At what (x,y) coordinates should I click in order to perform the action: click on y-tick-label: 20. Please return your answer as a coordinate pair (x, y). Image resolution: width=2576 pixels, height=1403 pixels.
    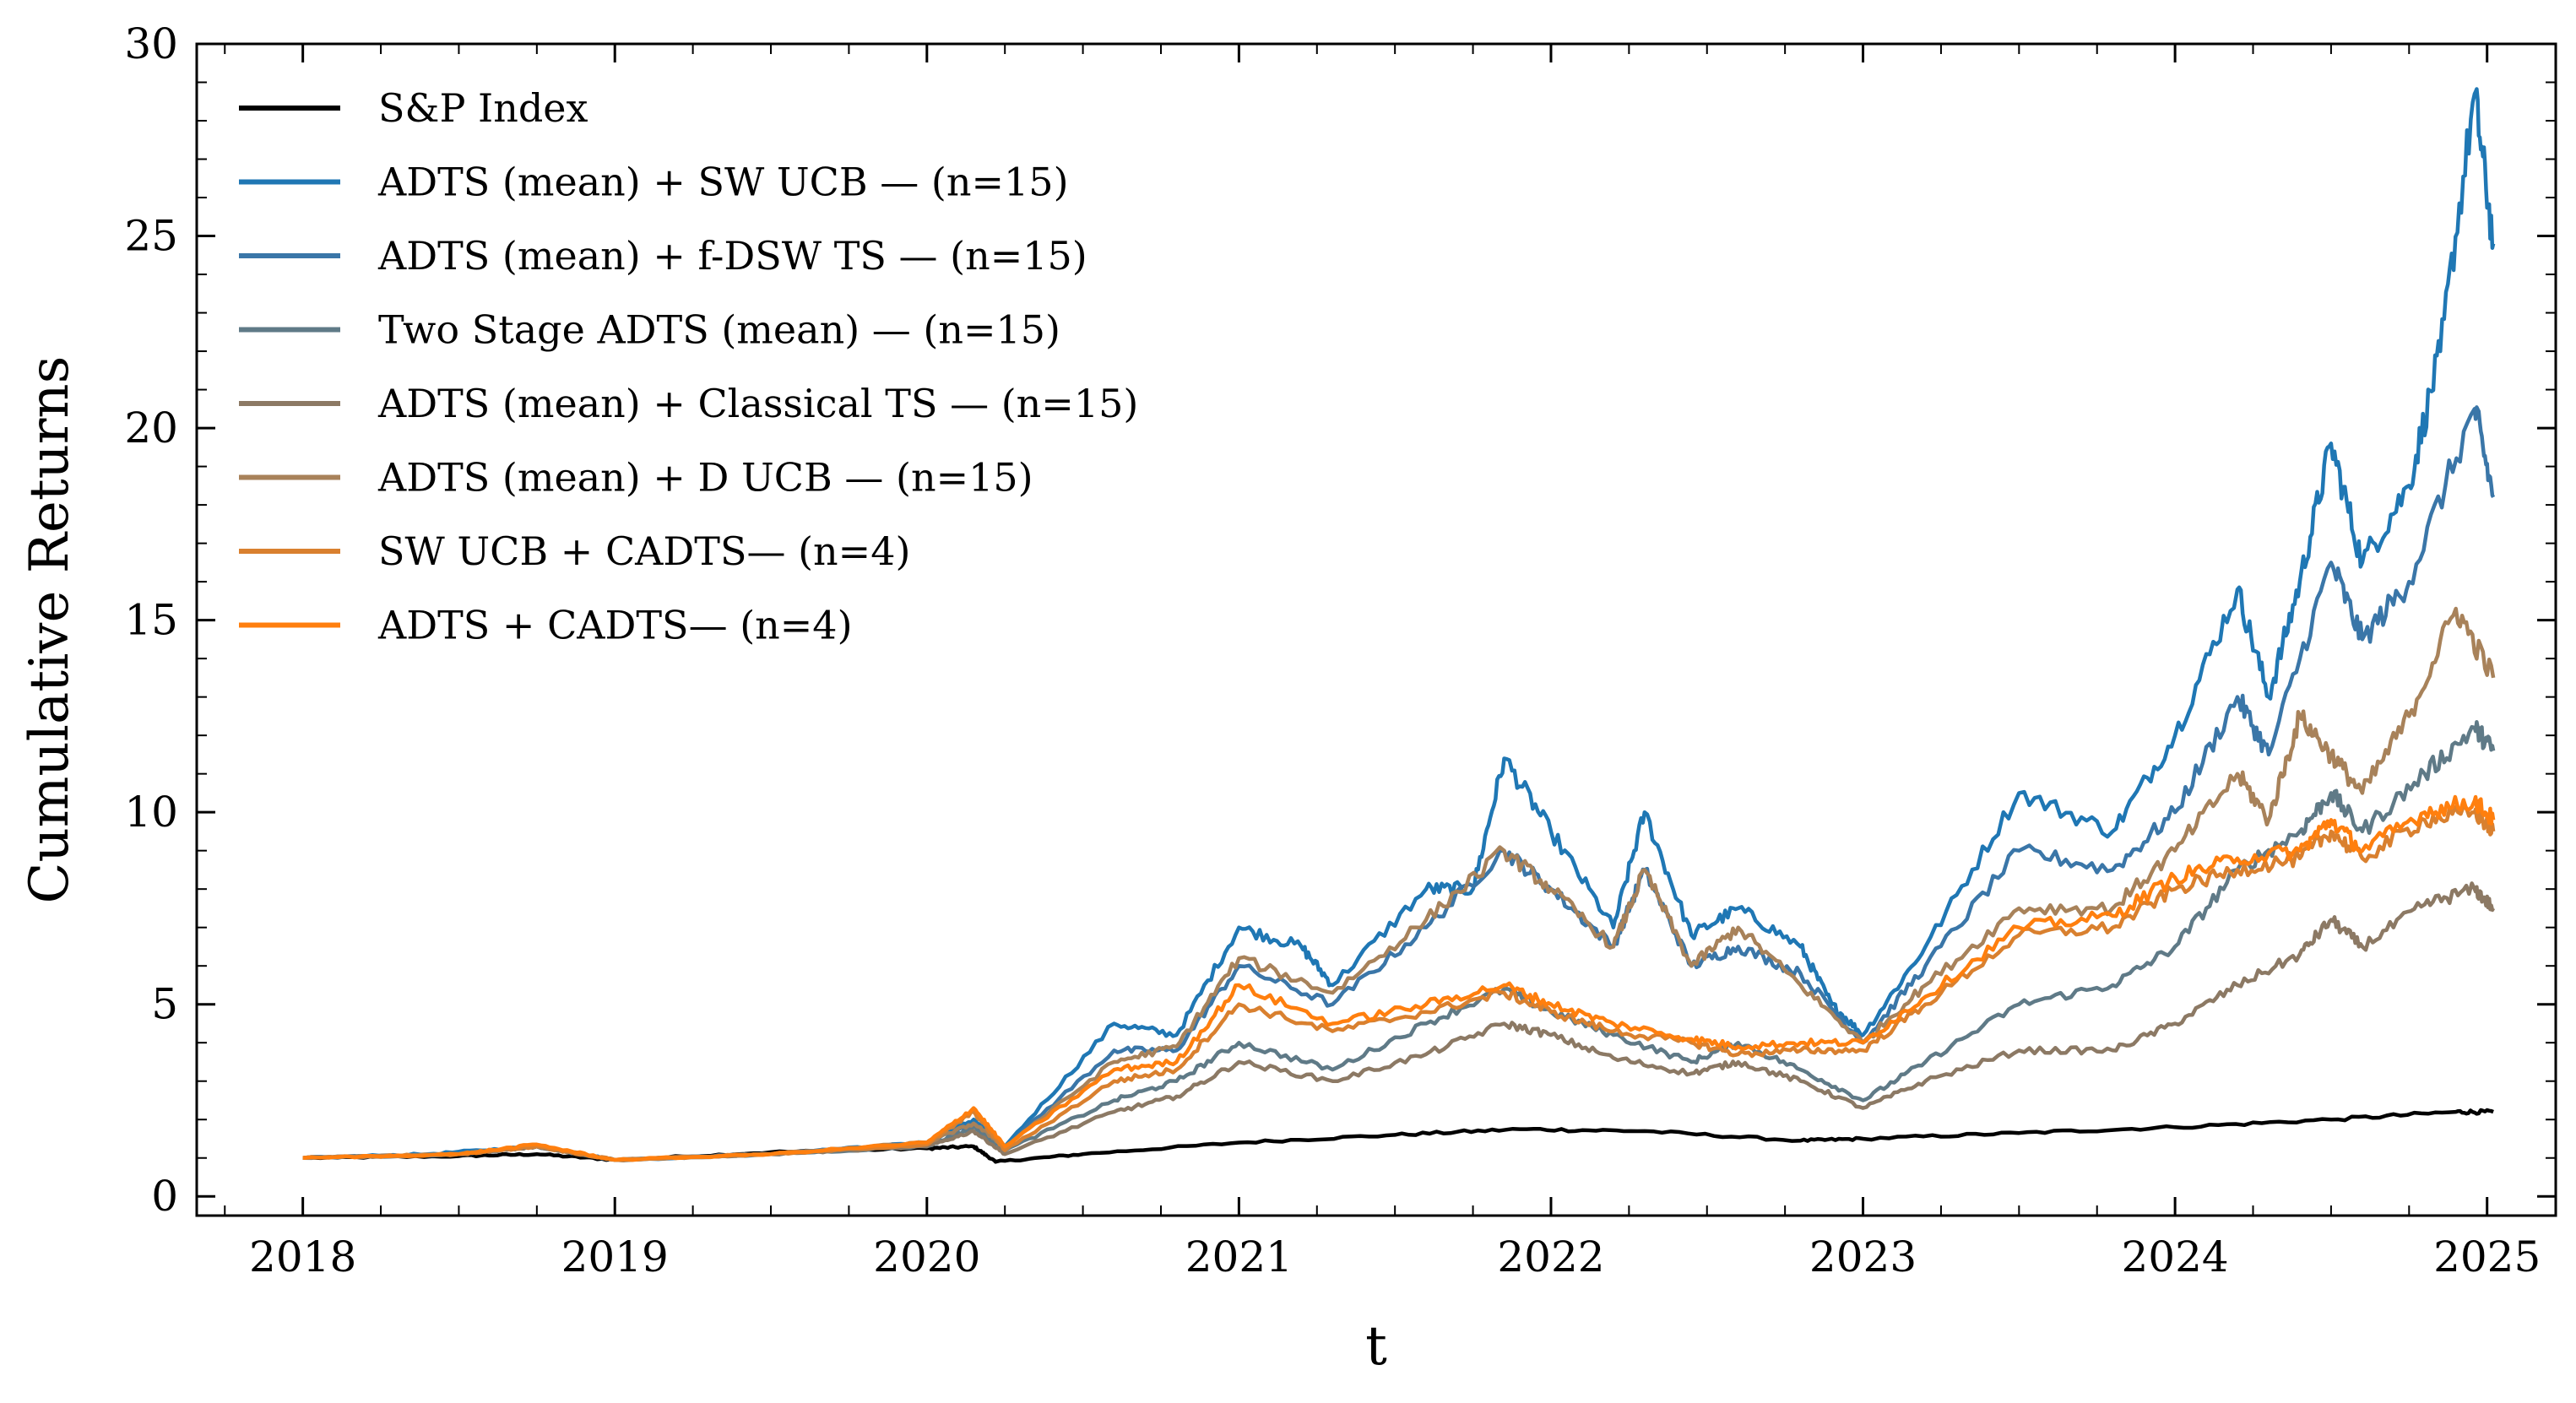
    Looking at the image, I should click on (151, 428).